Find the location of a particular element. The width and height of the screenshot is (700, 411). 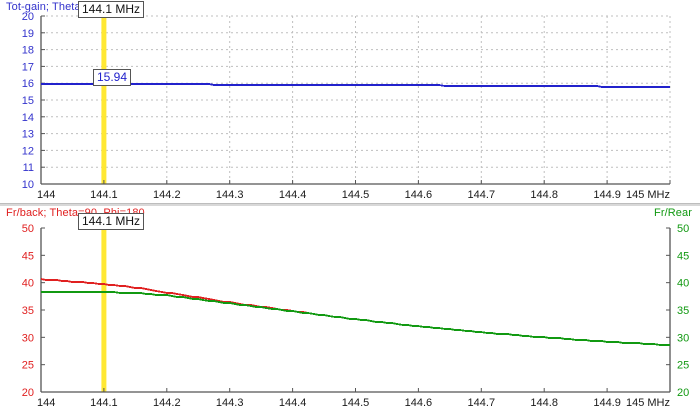

svg-text: 19 is located at coordinates (28, 34).